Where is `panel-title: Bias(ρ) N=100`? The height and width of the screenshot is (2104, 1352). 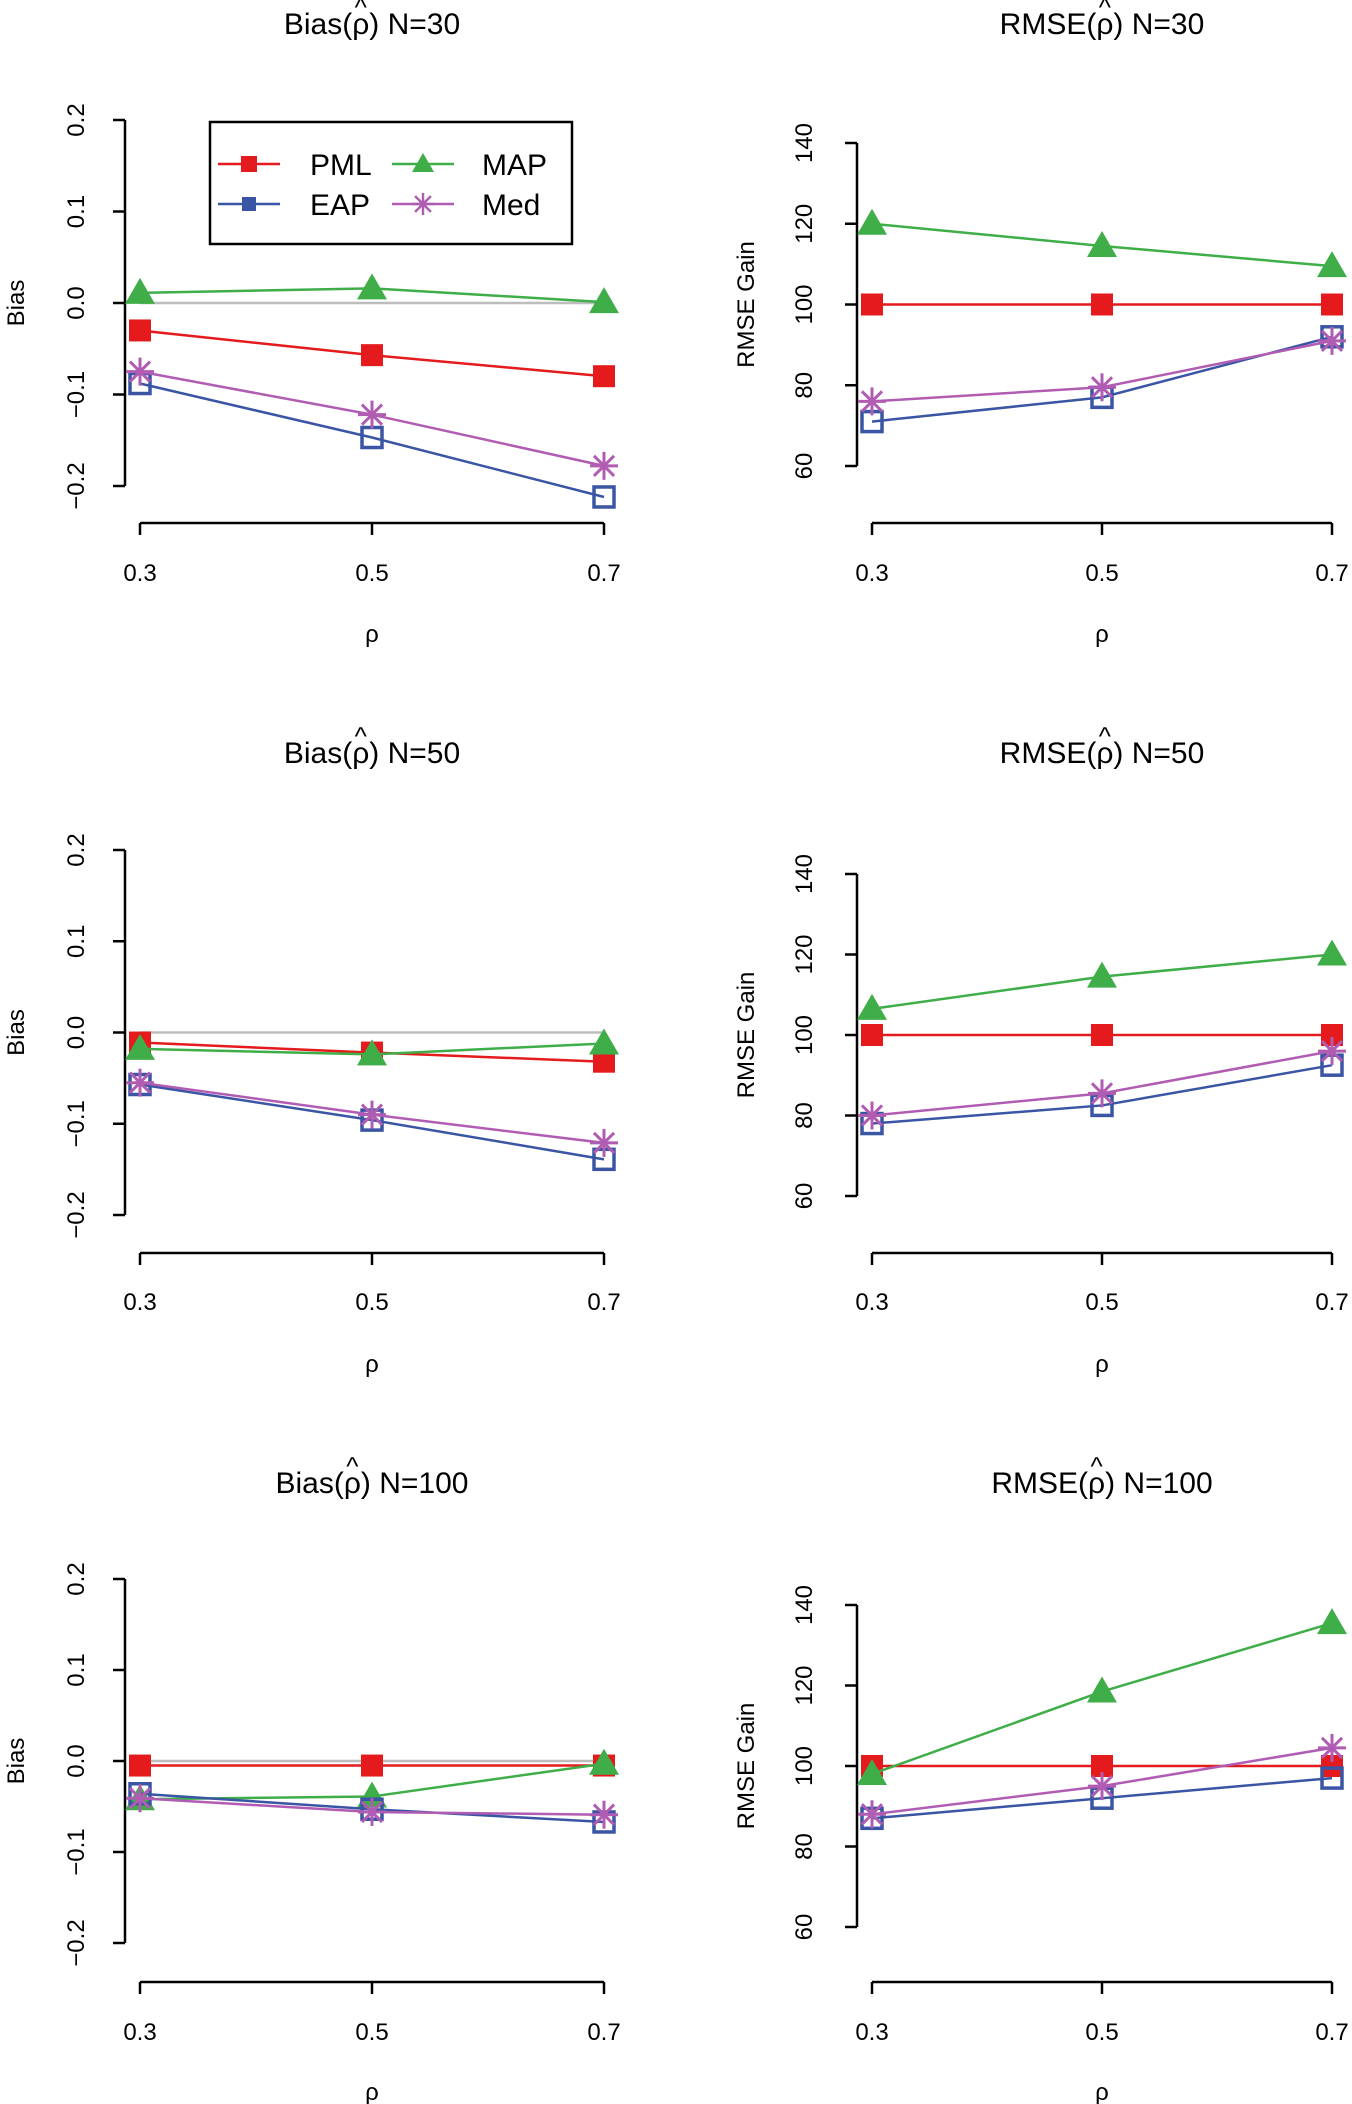 panel-title: Bias(ρ) N=100 is located at coordinates (371, 1483).